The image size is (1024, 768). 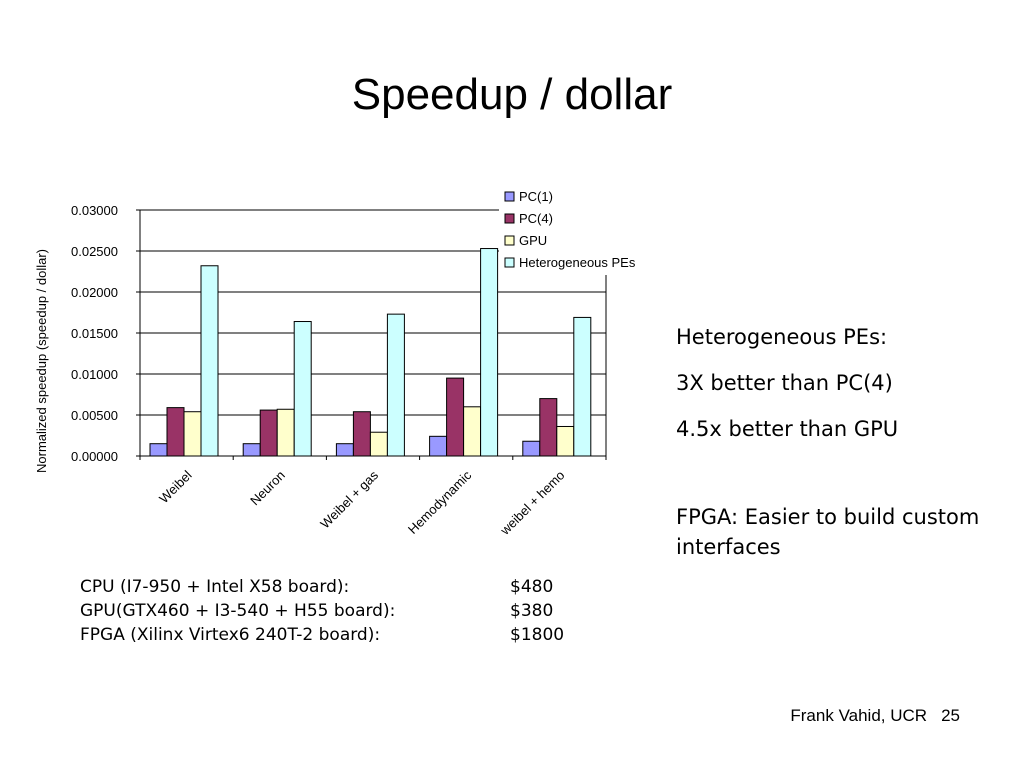 What do you see at coordinates (532, 503) in the screenshot?
I see `x-tick-label: weibel + hemo` at bounding box center [532, 503].